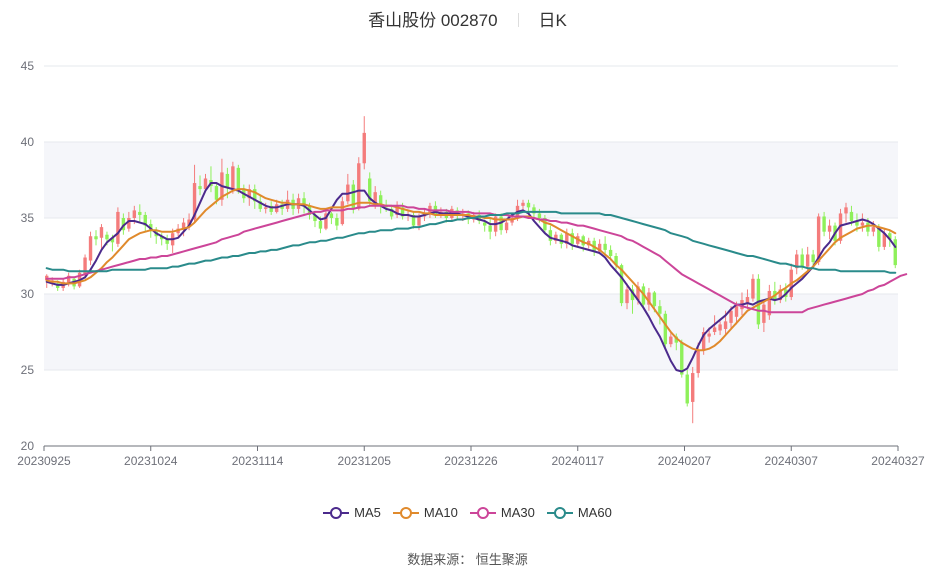 Image resolution: width=935 pixels, height=568 pixels. I want to click on x-tick-label: 20240207, so click(685, 461).